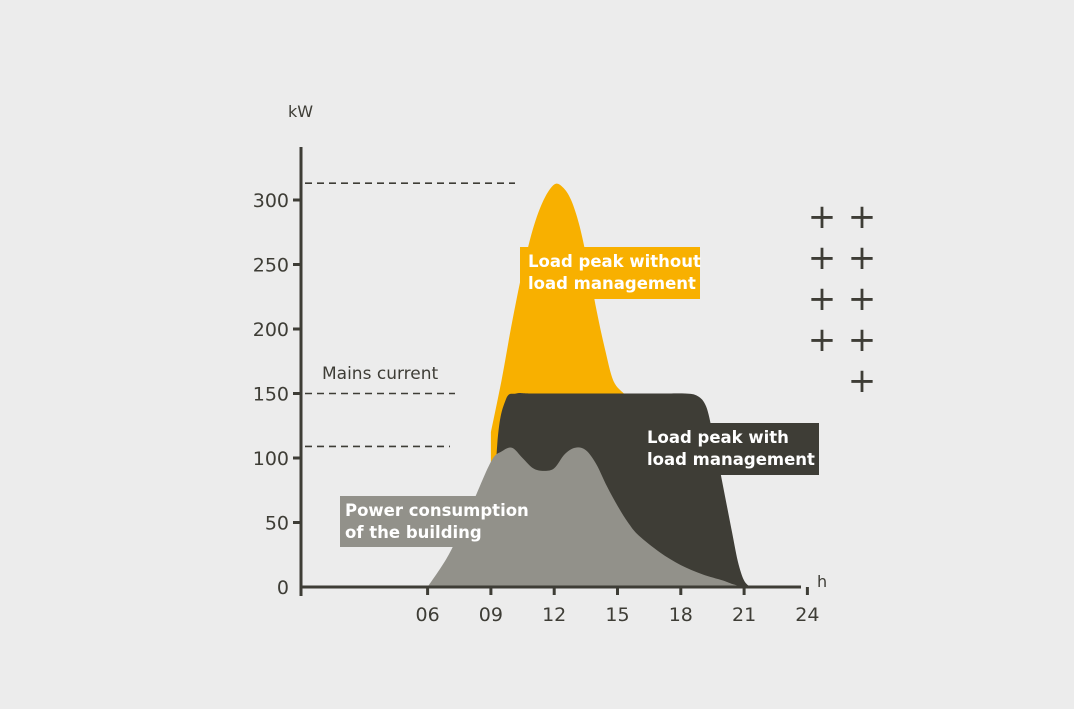 The width and height of the screenshot is (1074, 709). Describe the element at coordinates (612, 283) in the screenshot. I see `annotation-without-load-management-line: load management` at that location.